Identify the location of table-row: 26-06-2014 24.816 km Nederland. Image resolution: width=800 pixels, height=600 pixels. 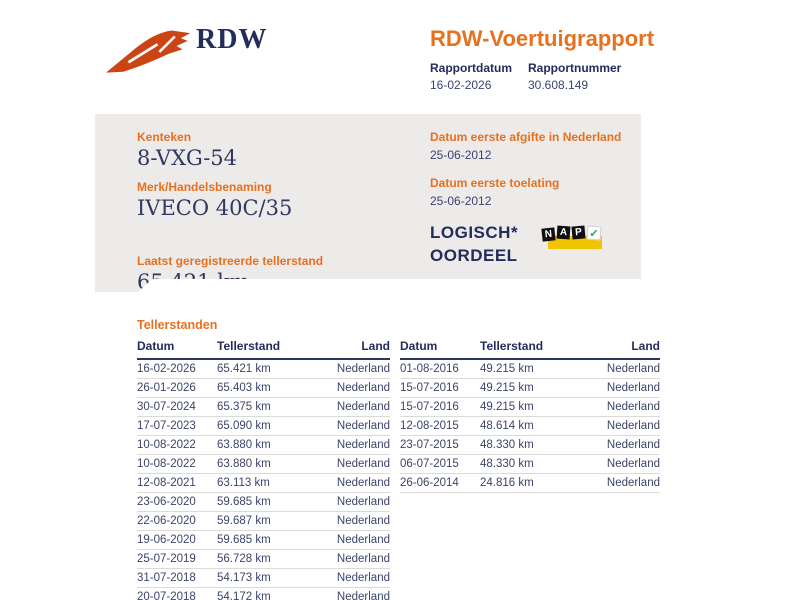
(530, 483).